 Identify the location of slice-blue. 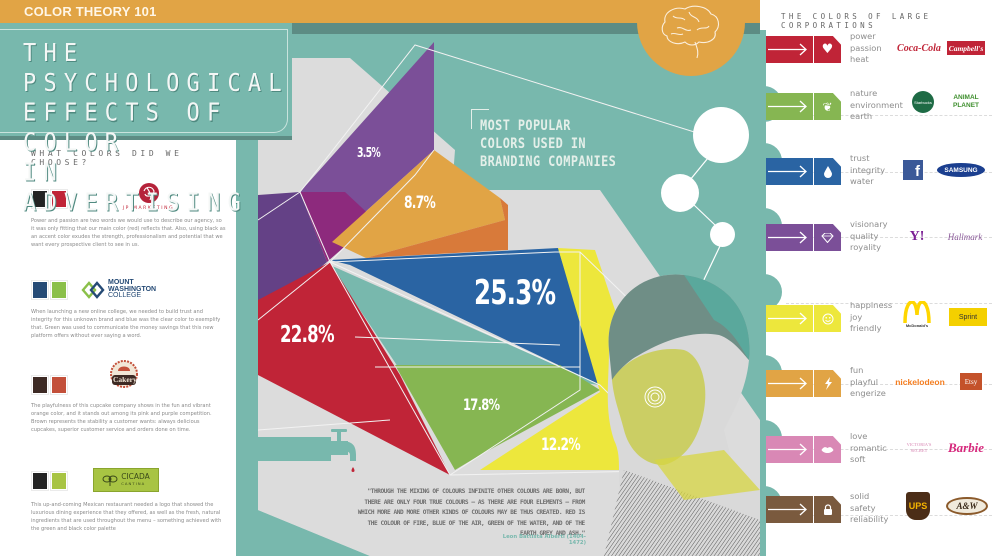
(465, 316).